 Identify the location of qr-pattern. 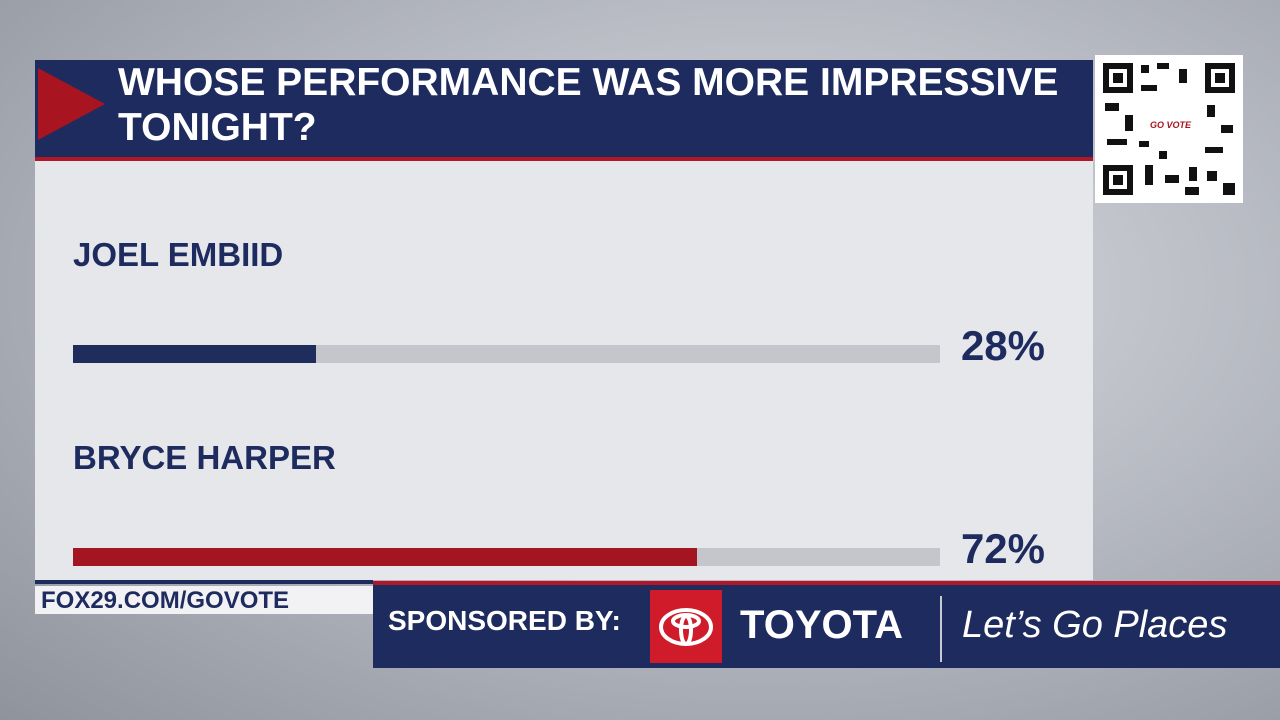
(1169, 129).